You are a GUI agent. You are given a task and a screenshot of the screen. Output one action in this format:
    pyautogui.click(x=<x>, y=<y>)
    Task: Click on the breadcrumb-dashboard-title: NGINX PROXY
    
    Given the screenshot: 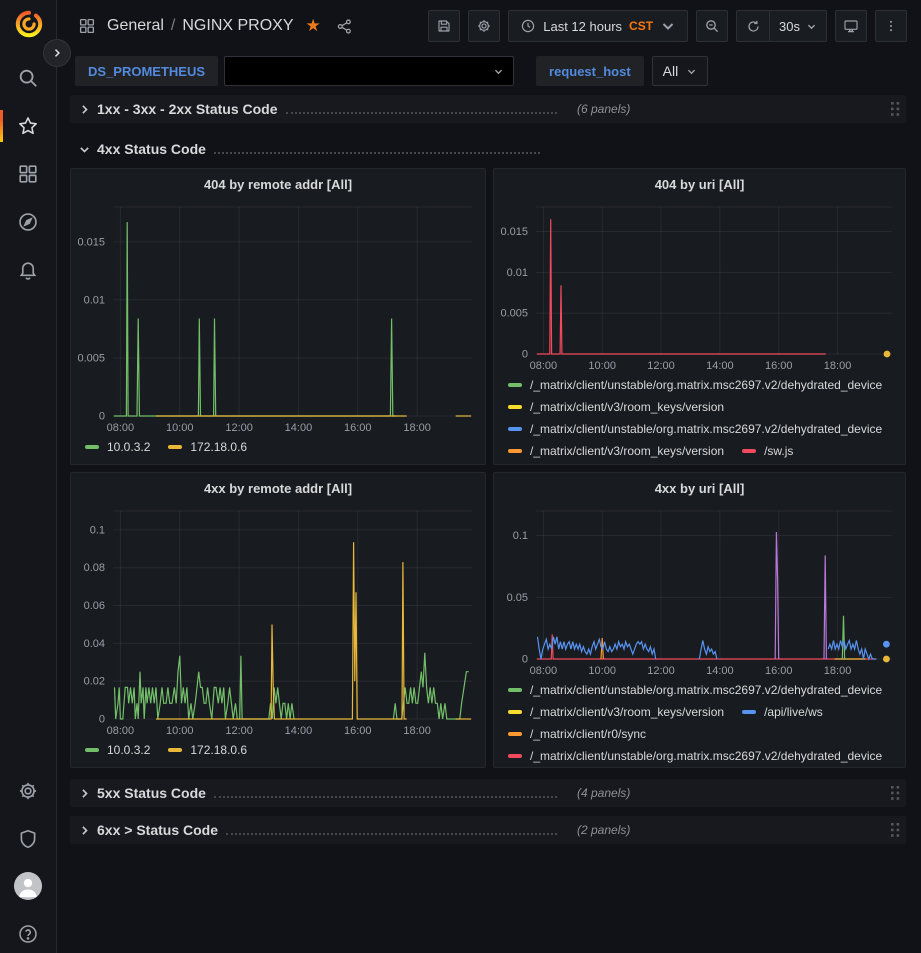 What is the action you would take?
    pyautogui.click(x=238, y=25)
    